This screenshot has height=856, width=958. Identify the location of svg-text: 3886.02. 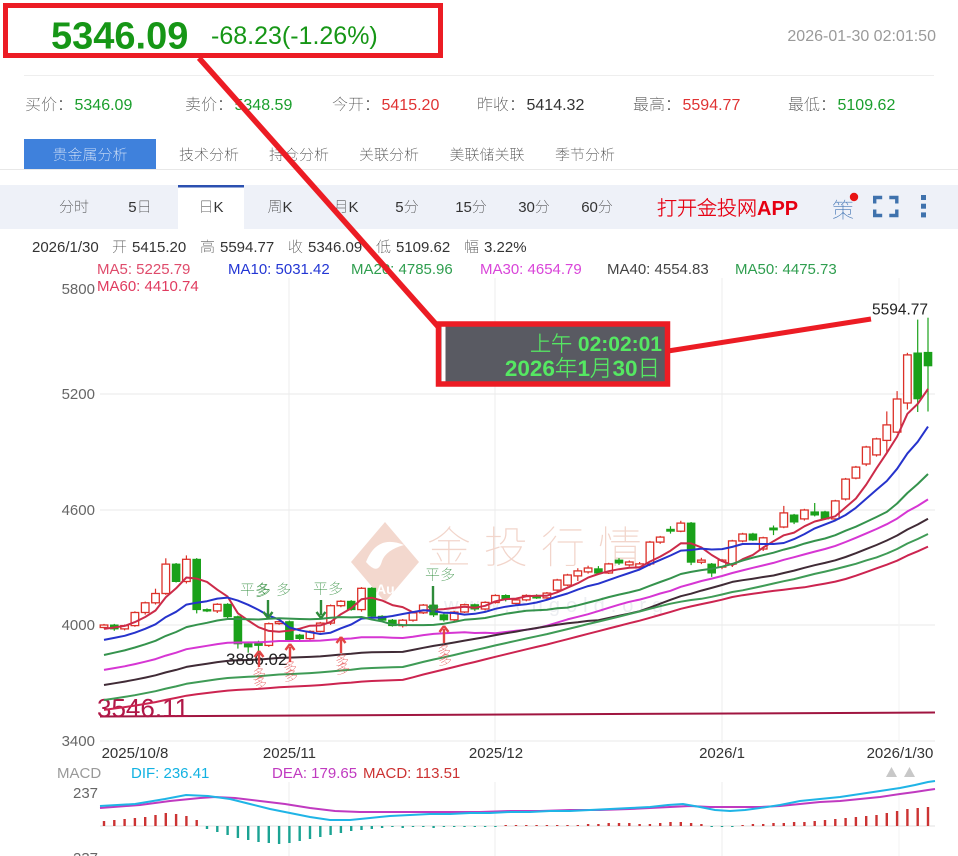
(256, 659).